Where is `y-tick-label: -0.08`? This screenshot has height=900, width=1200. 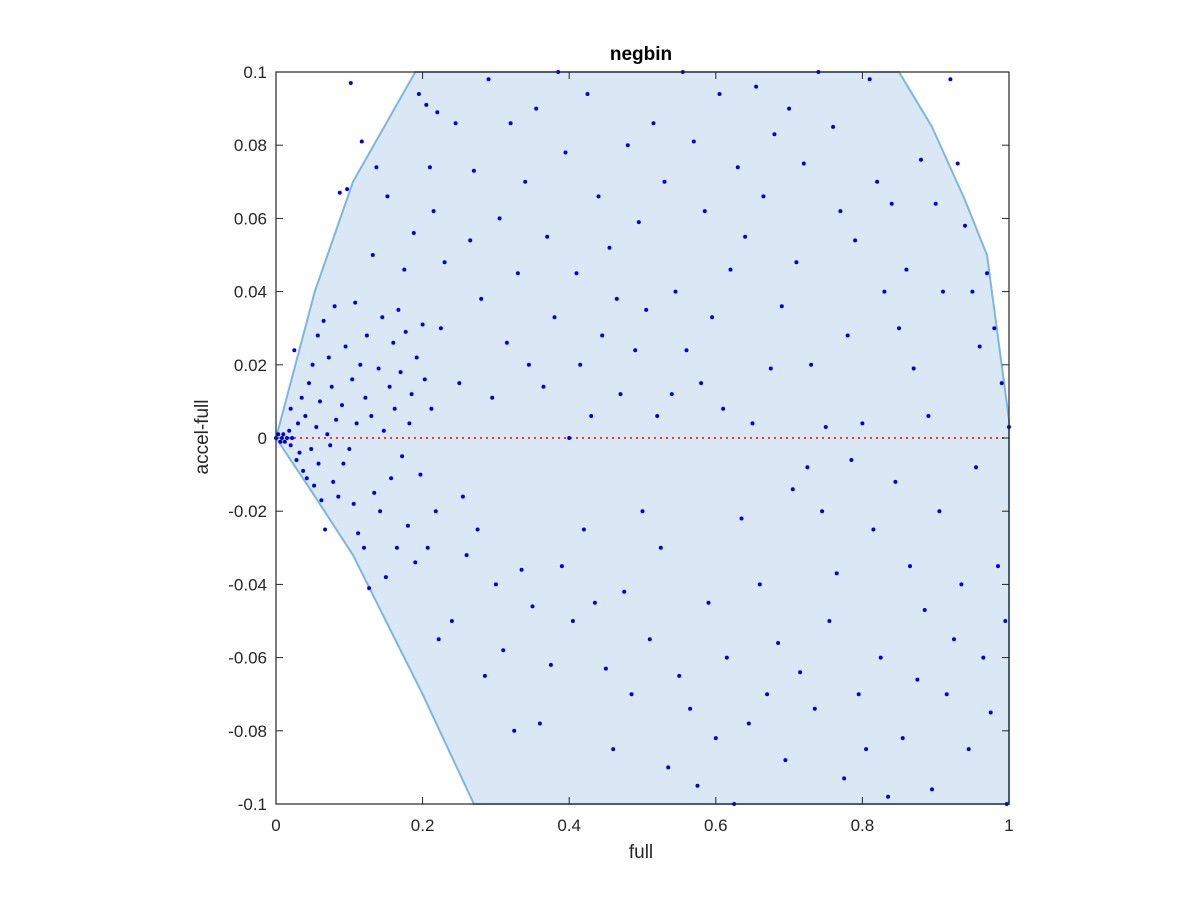
y-tick-label: -0.08 is located at coordinates (247, 731).